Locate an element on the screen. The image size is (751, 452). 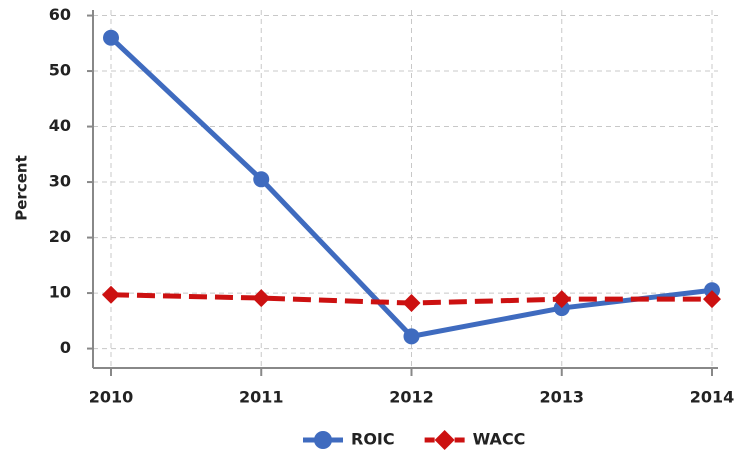
legend-label: ROIC is located at coordinates (373, 439).